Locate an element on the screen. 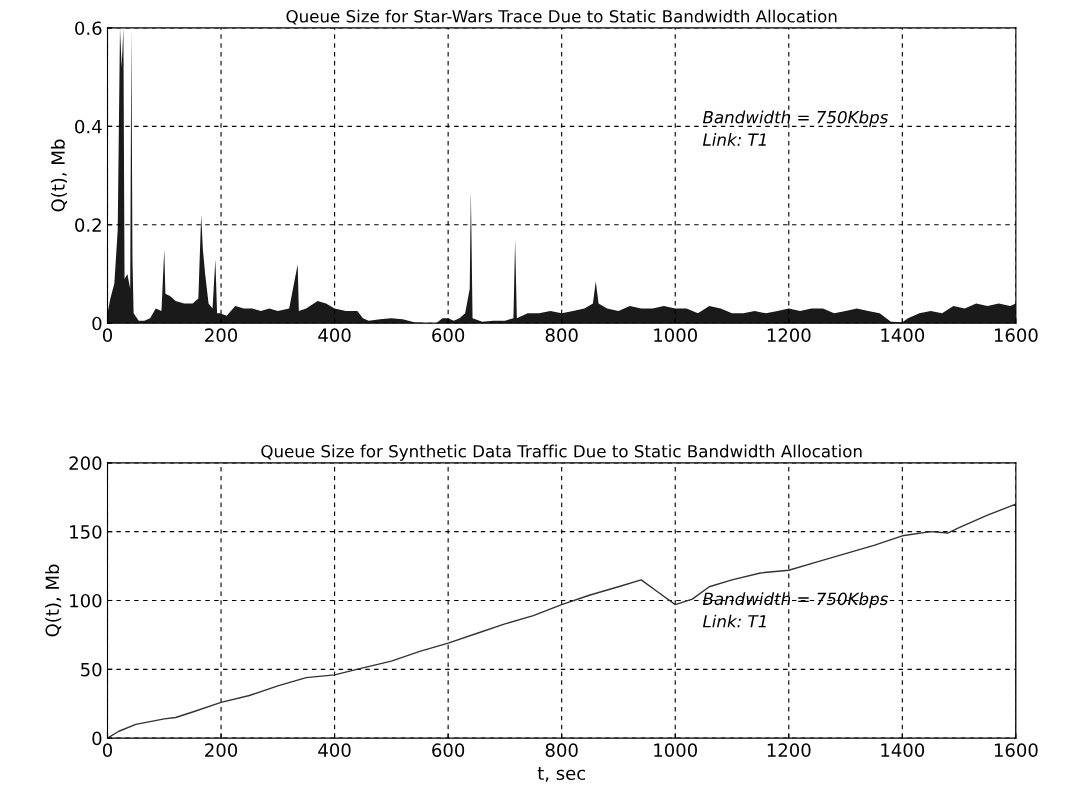 The height and width of the screenshot is (798, 1075). y-tick-label: 0.6 is located at coordinates (88, 28).